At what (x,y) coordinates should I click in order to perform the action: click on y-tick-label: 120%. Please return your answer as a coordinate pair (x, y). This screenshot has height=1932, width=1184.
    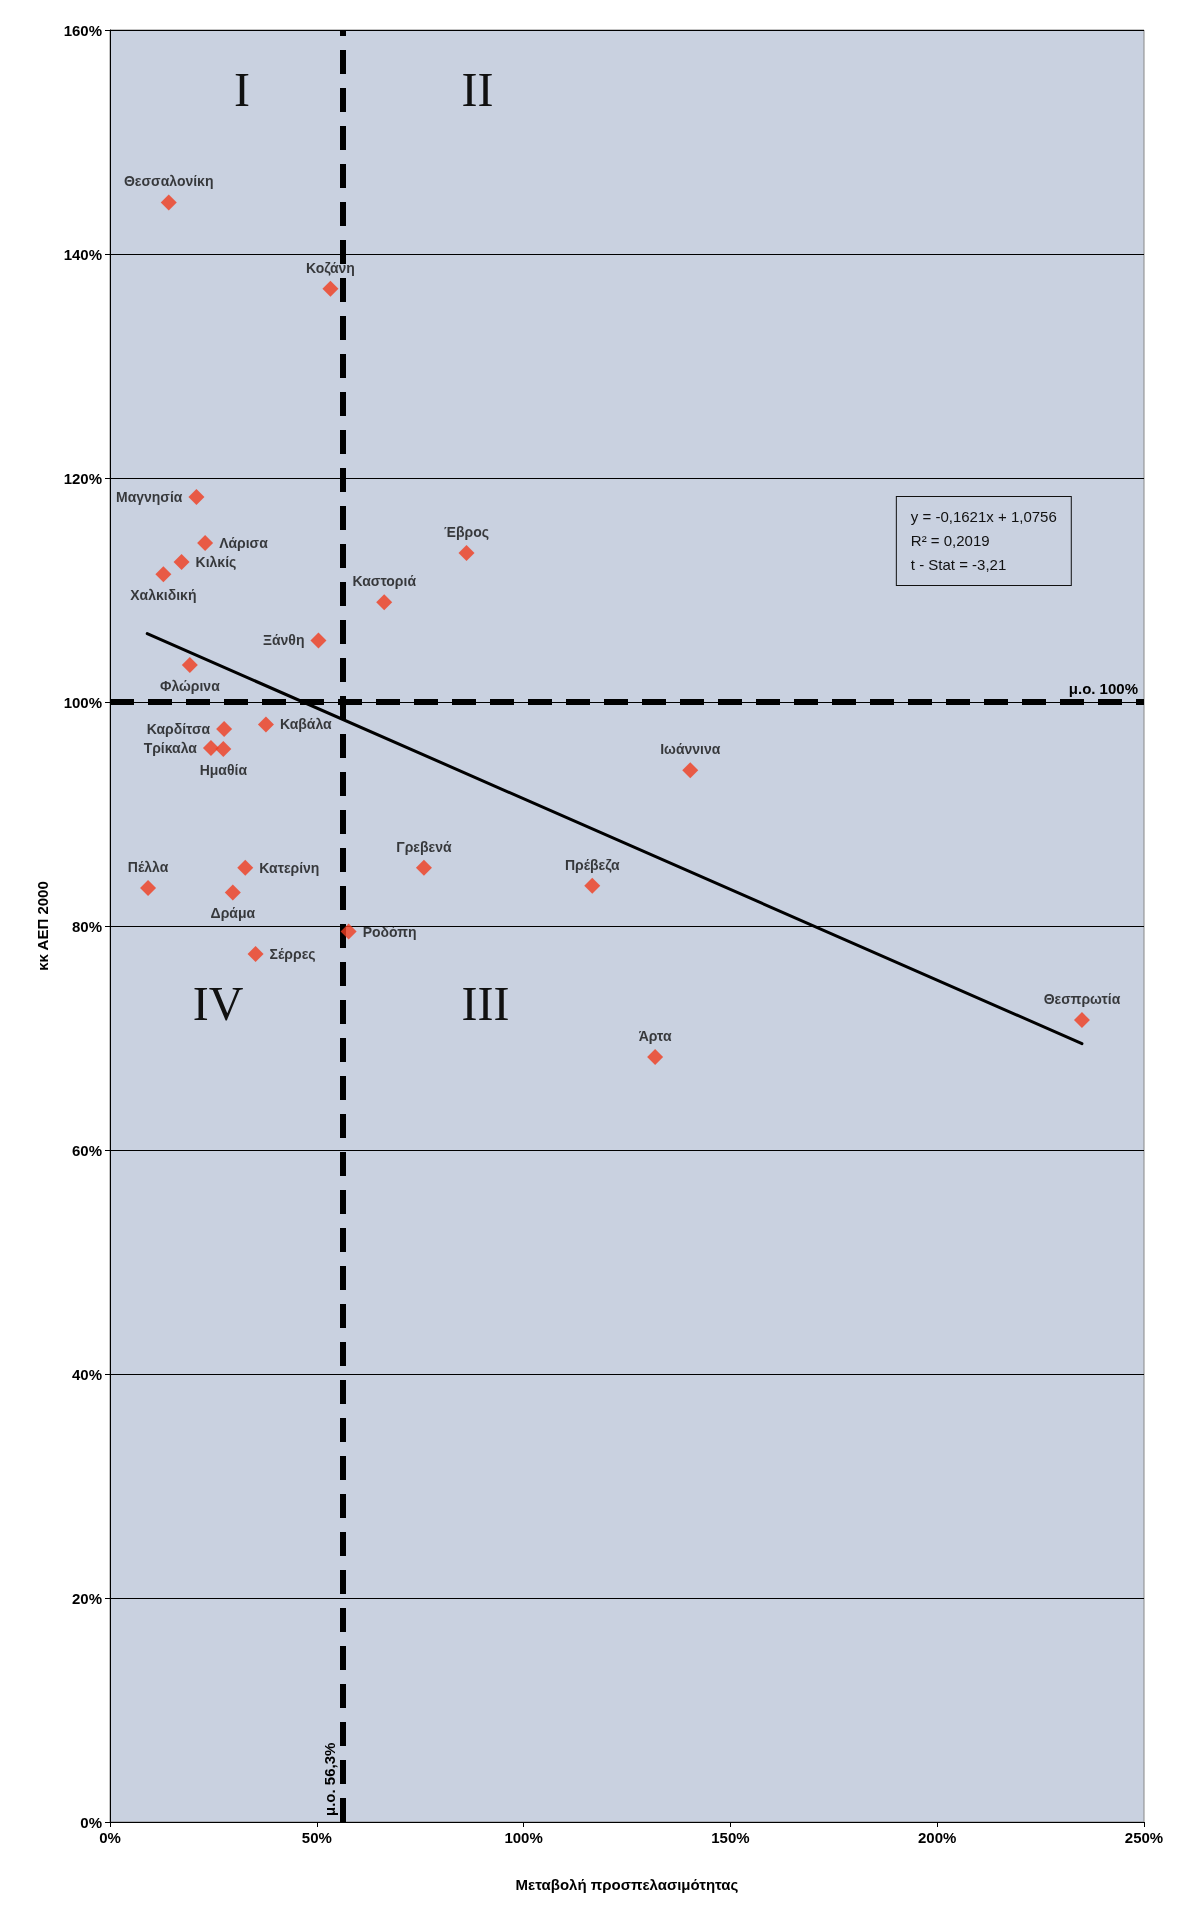
    Looking at the image, I should click on (82, 478).